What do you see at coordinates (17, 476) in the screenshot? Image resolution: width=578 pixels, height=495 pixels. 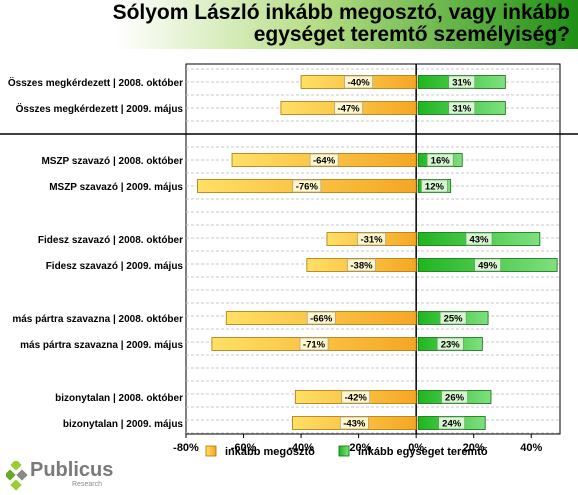 I see `logo-icon` at bounding box center [17, 476].